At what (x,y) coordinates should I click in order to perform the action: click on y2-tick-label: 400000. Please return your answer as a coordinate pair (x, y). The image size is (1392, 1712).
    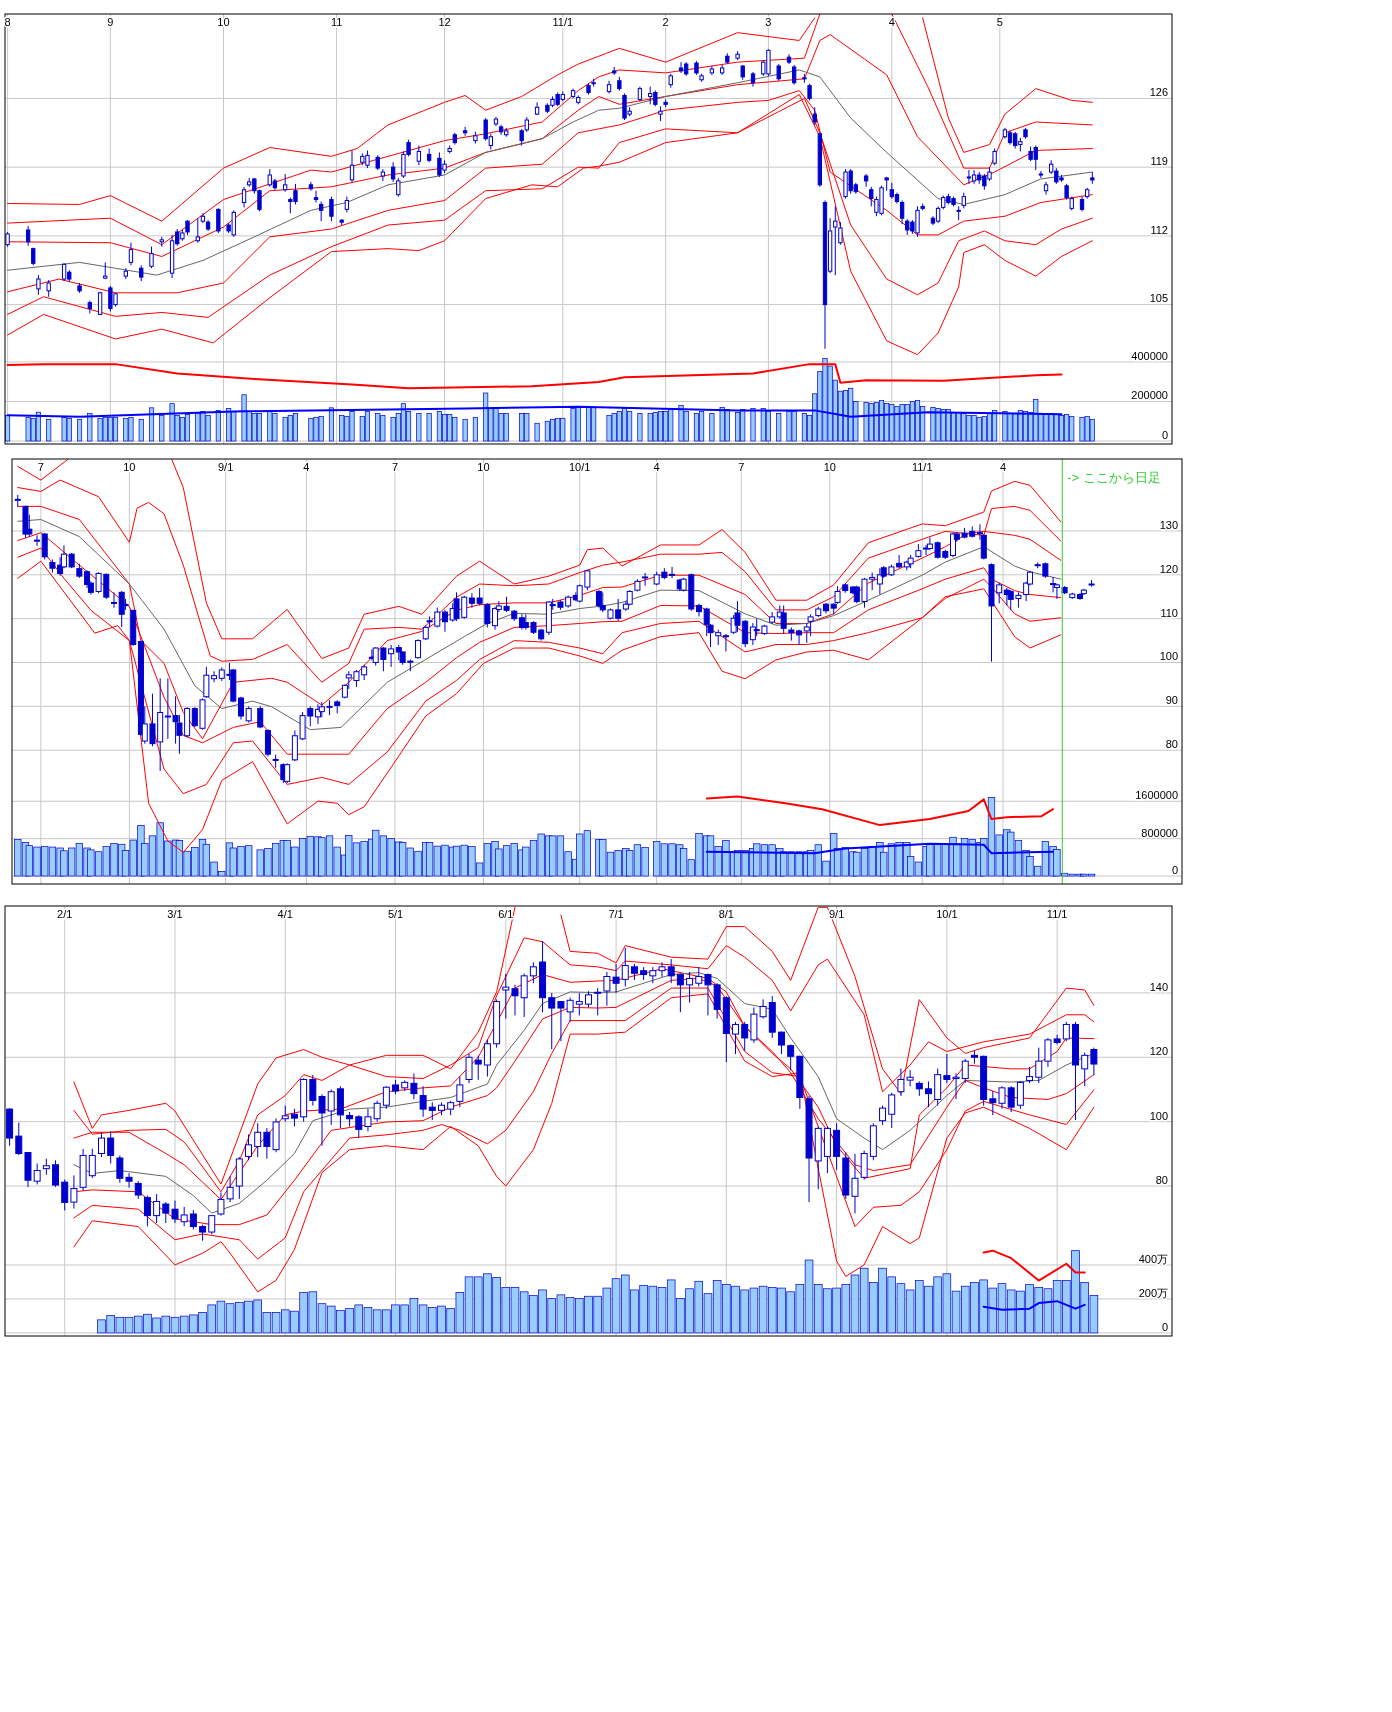
    Looking at the image, I should click on (1149, 355).